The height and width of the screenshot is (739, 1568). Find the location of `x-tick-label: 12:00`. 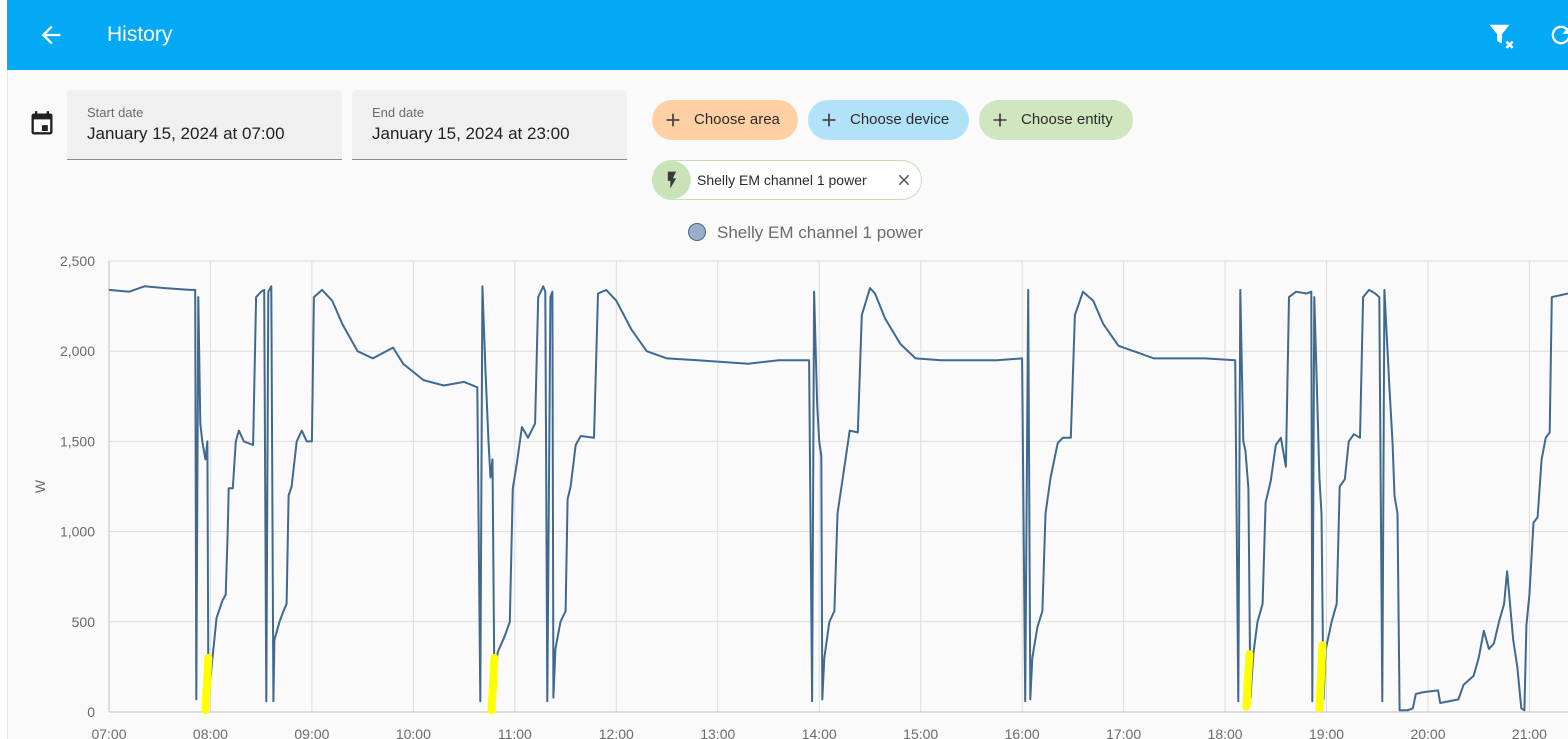

x-tick-label: 12:00 is located at coordinates (616, 732).